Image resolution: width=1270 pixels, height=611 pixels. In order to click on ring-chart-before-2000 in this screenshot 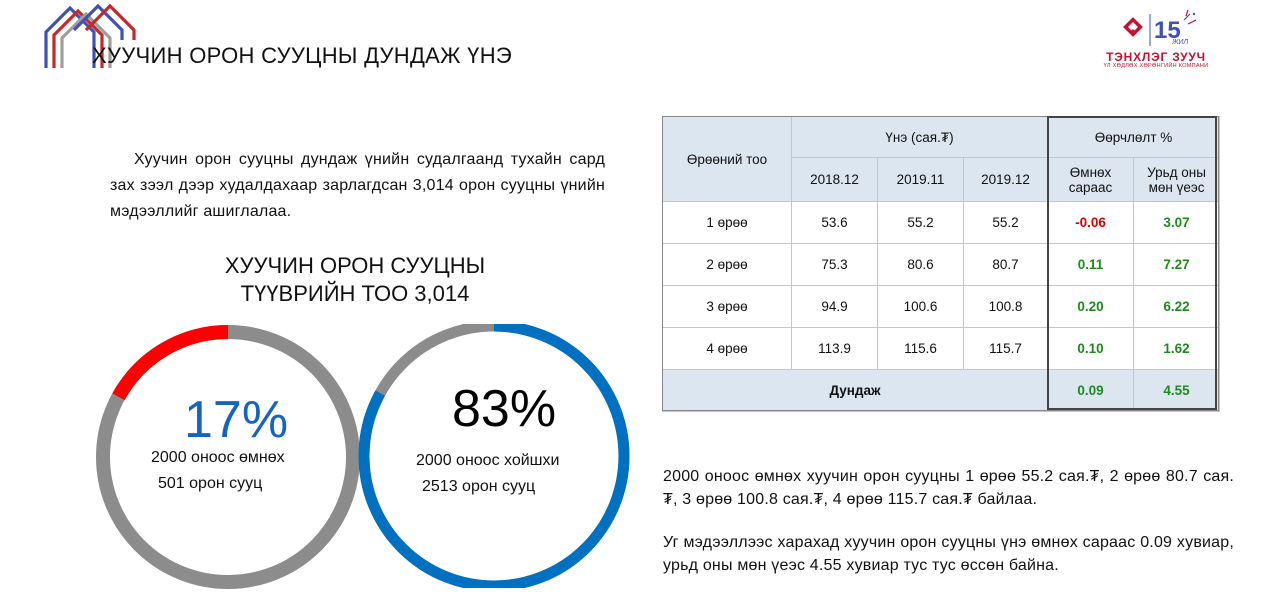, I will do `click(228, 457)`.